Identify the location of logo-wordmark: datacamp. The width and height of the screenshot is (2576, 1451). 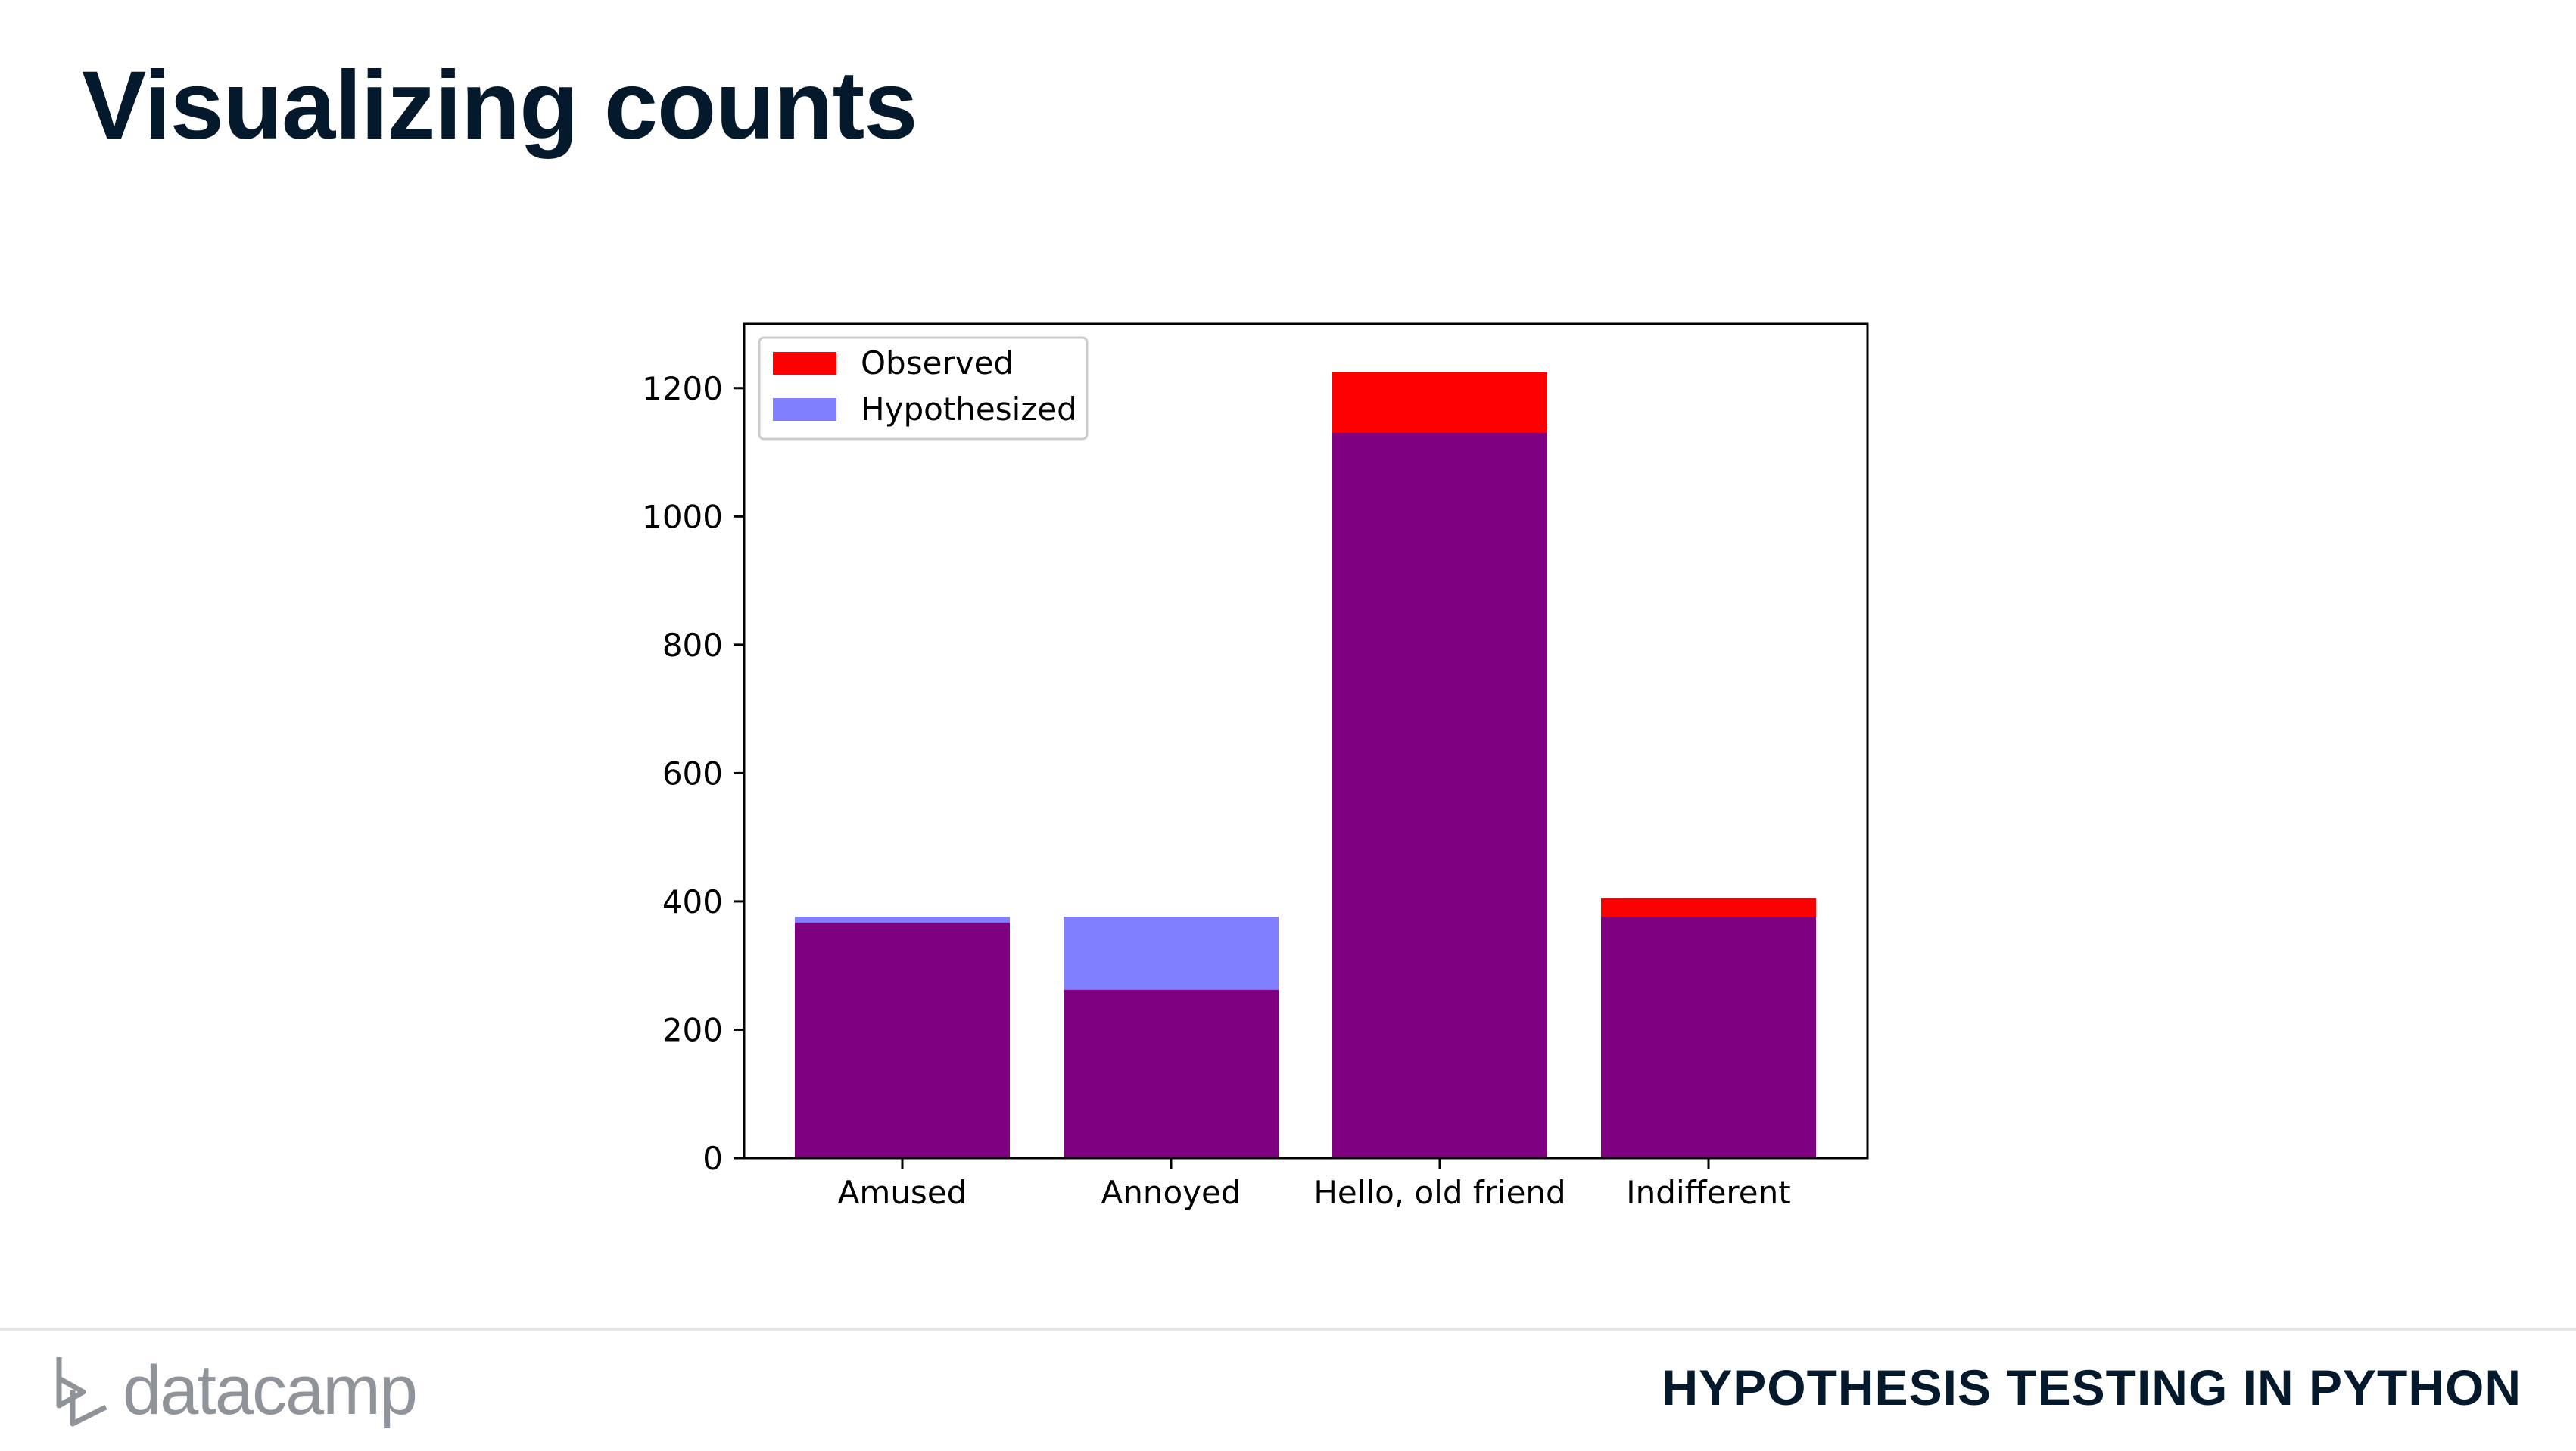
(270, 1390).